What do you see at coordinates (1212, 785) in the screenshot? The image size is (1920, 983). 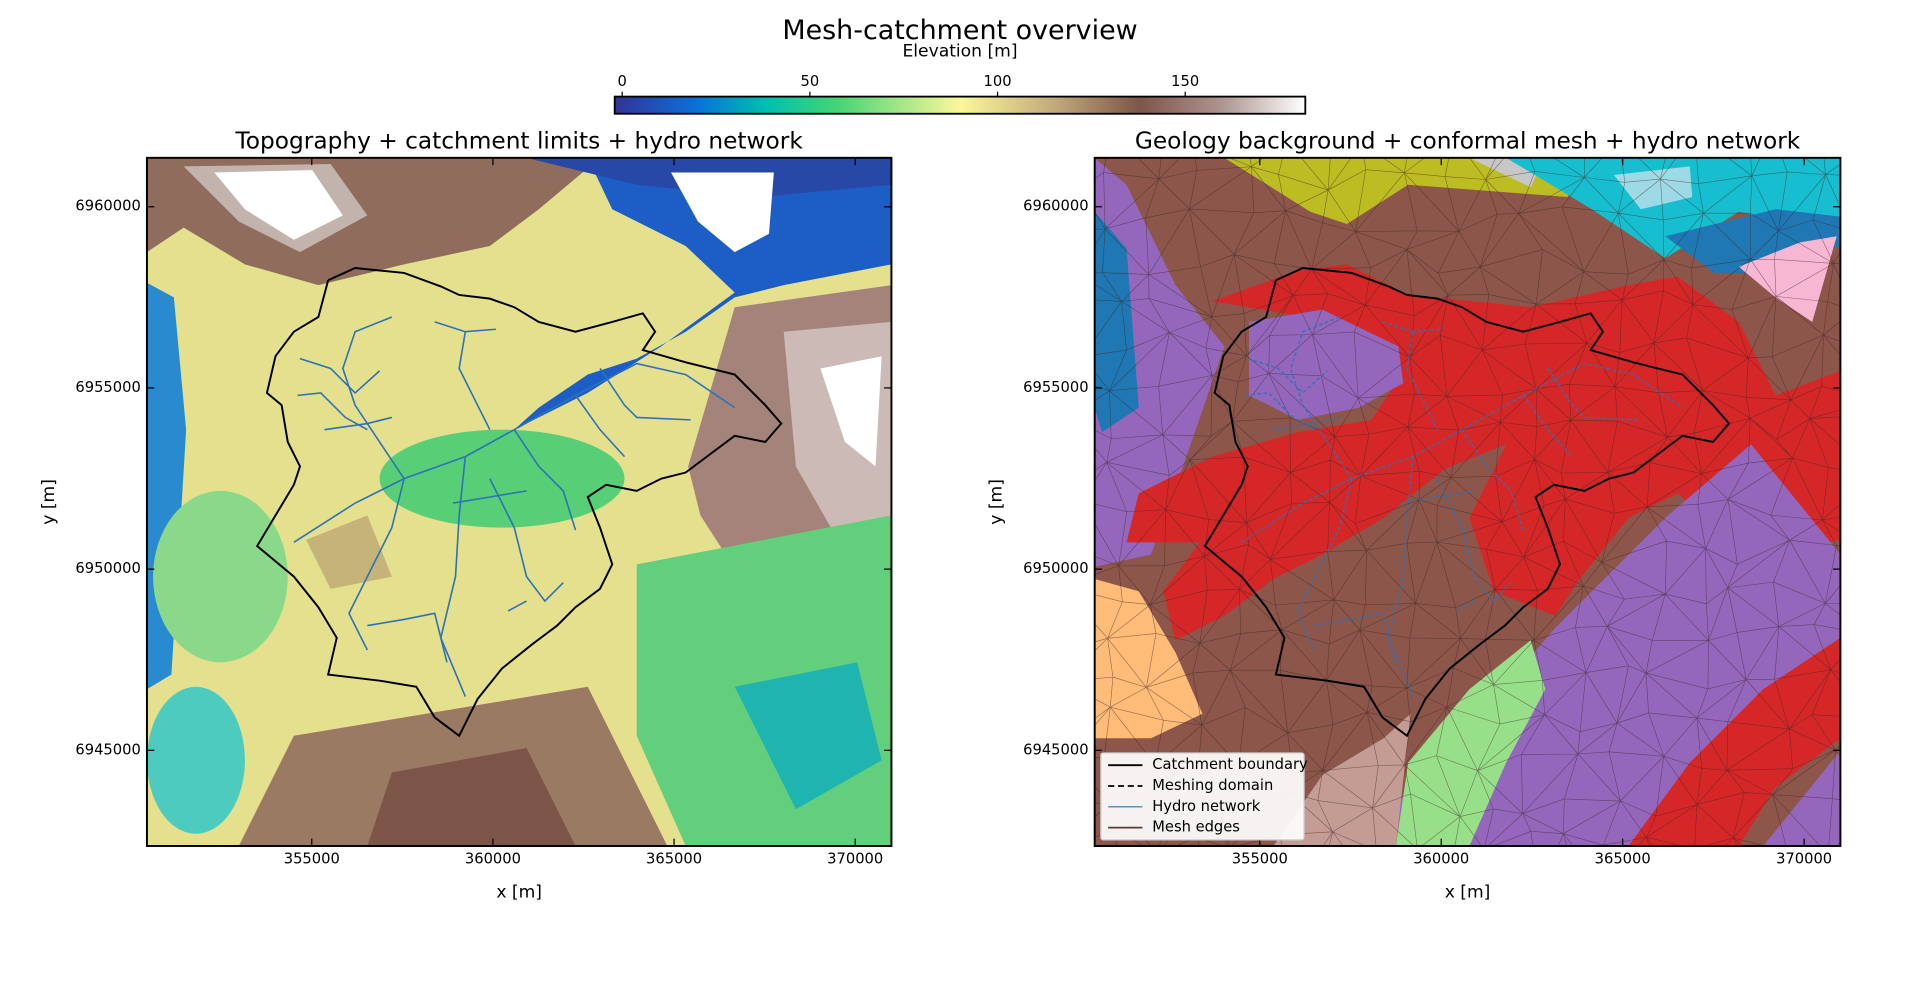 I see `legend-label: Meshing domain` at bounding box center [1212, 785].